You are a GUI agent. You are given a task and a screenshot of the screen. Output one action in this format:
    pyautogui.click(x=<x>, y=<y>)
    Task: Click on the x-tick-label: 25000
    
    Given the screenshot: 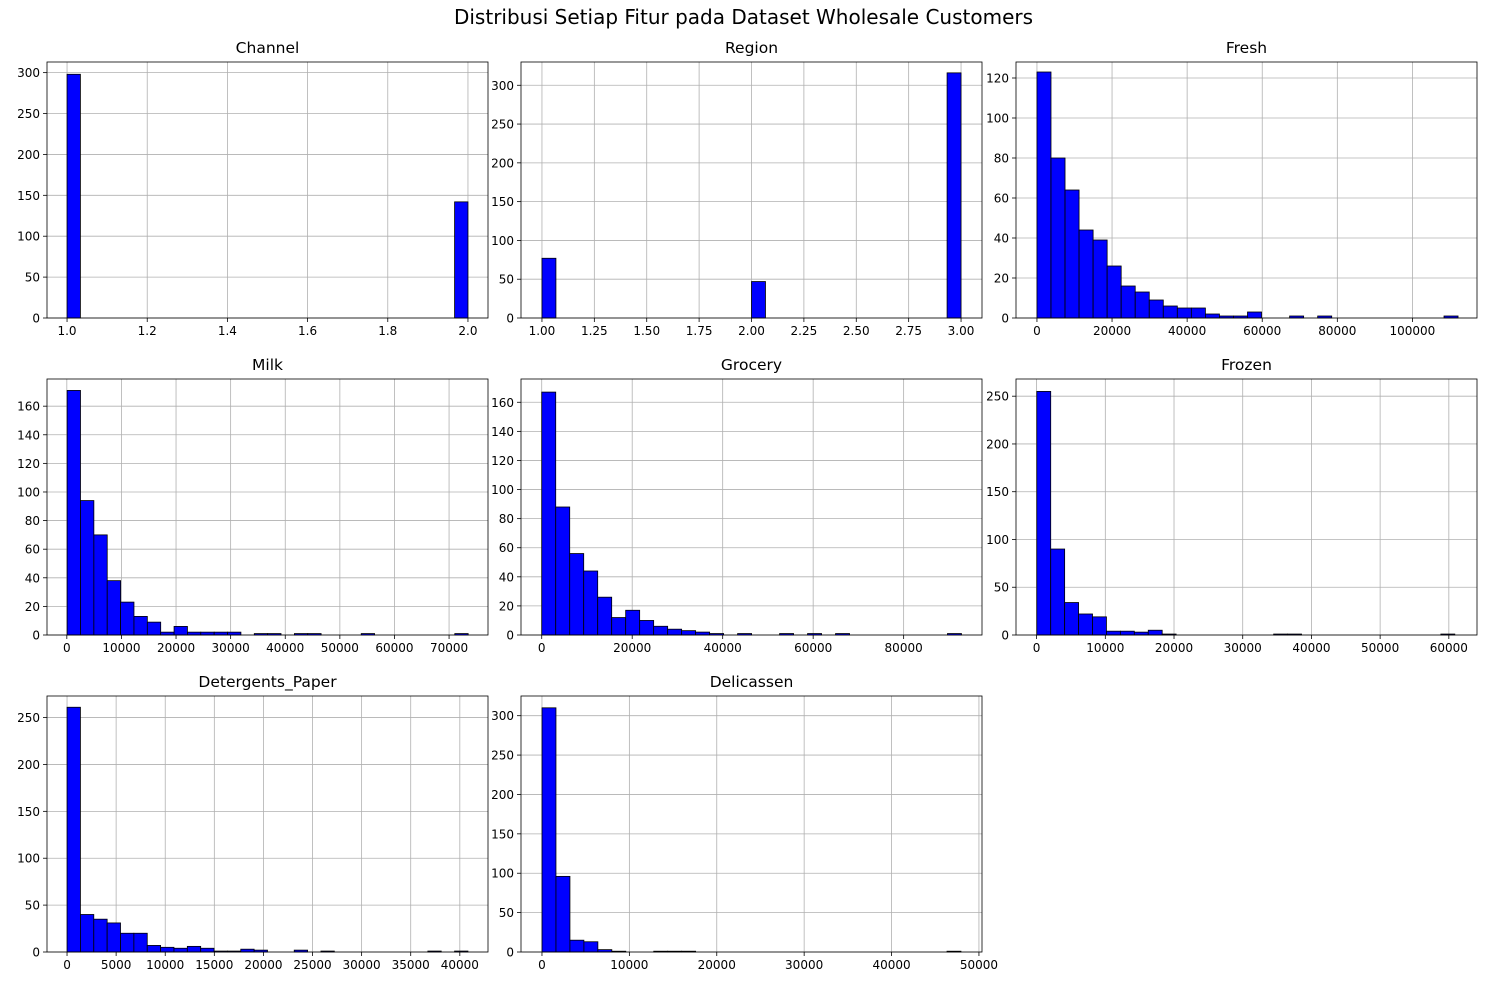 What is the action you would take?
    pyautogui.click(x=312, y=965)
    